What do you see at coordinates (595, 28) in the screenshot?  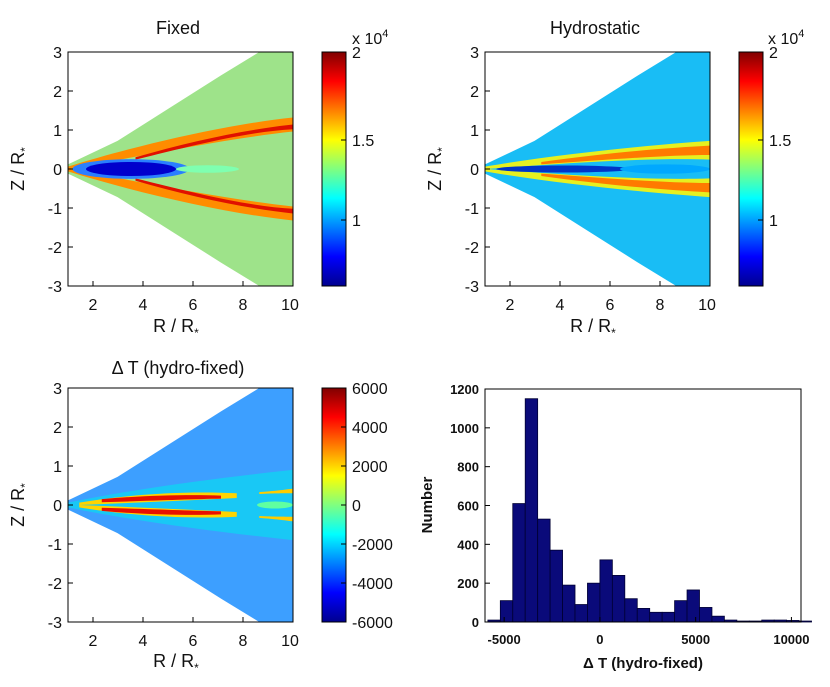 I see `panel-title: Hydrostatic` at bounding box center [595, 28].